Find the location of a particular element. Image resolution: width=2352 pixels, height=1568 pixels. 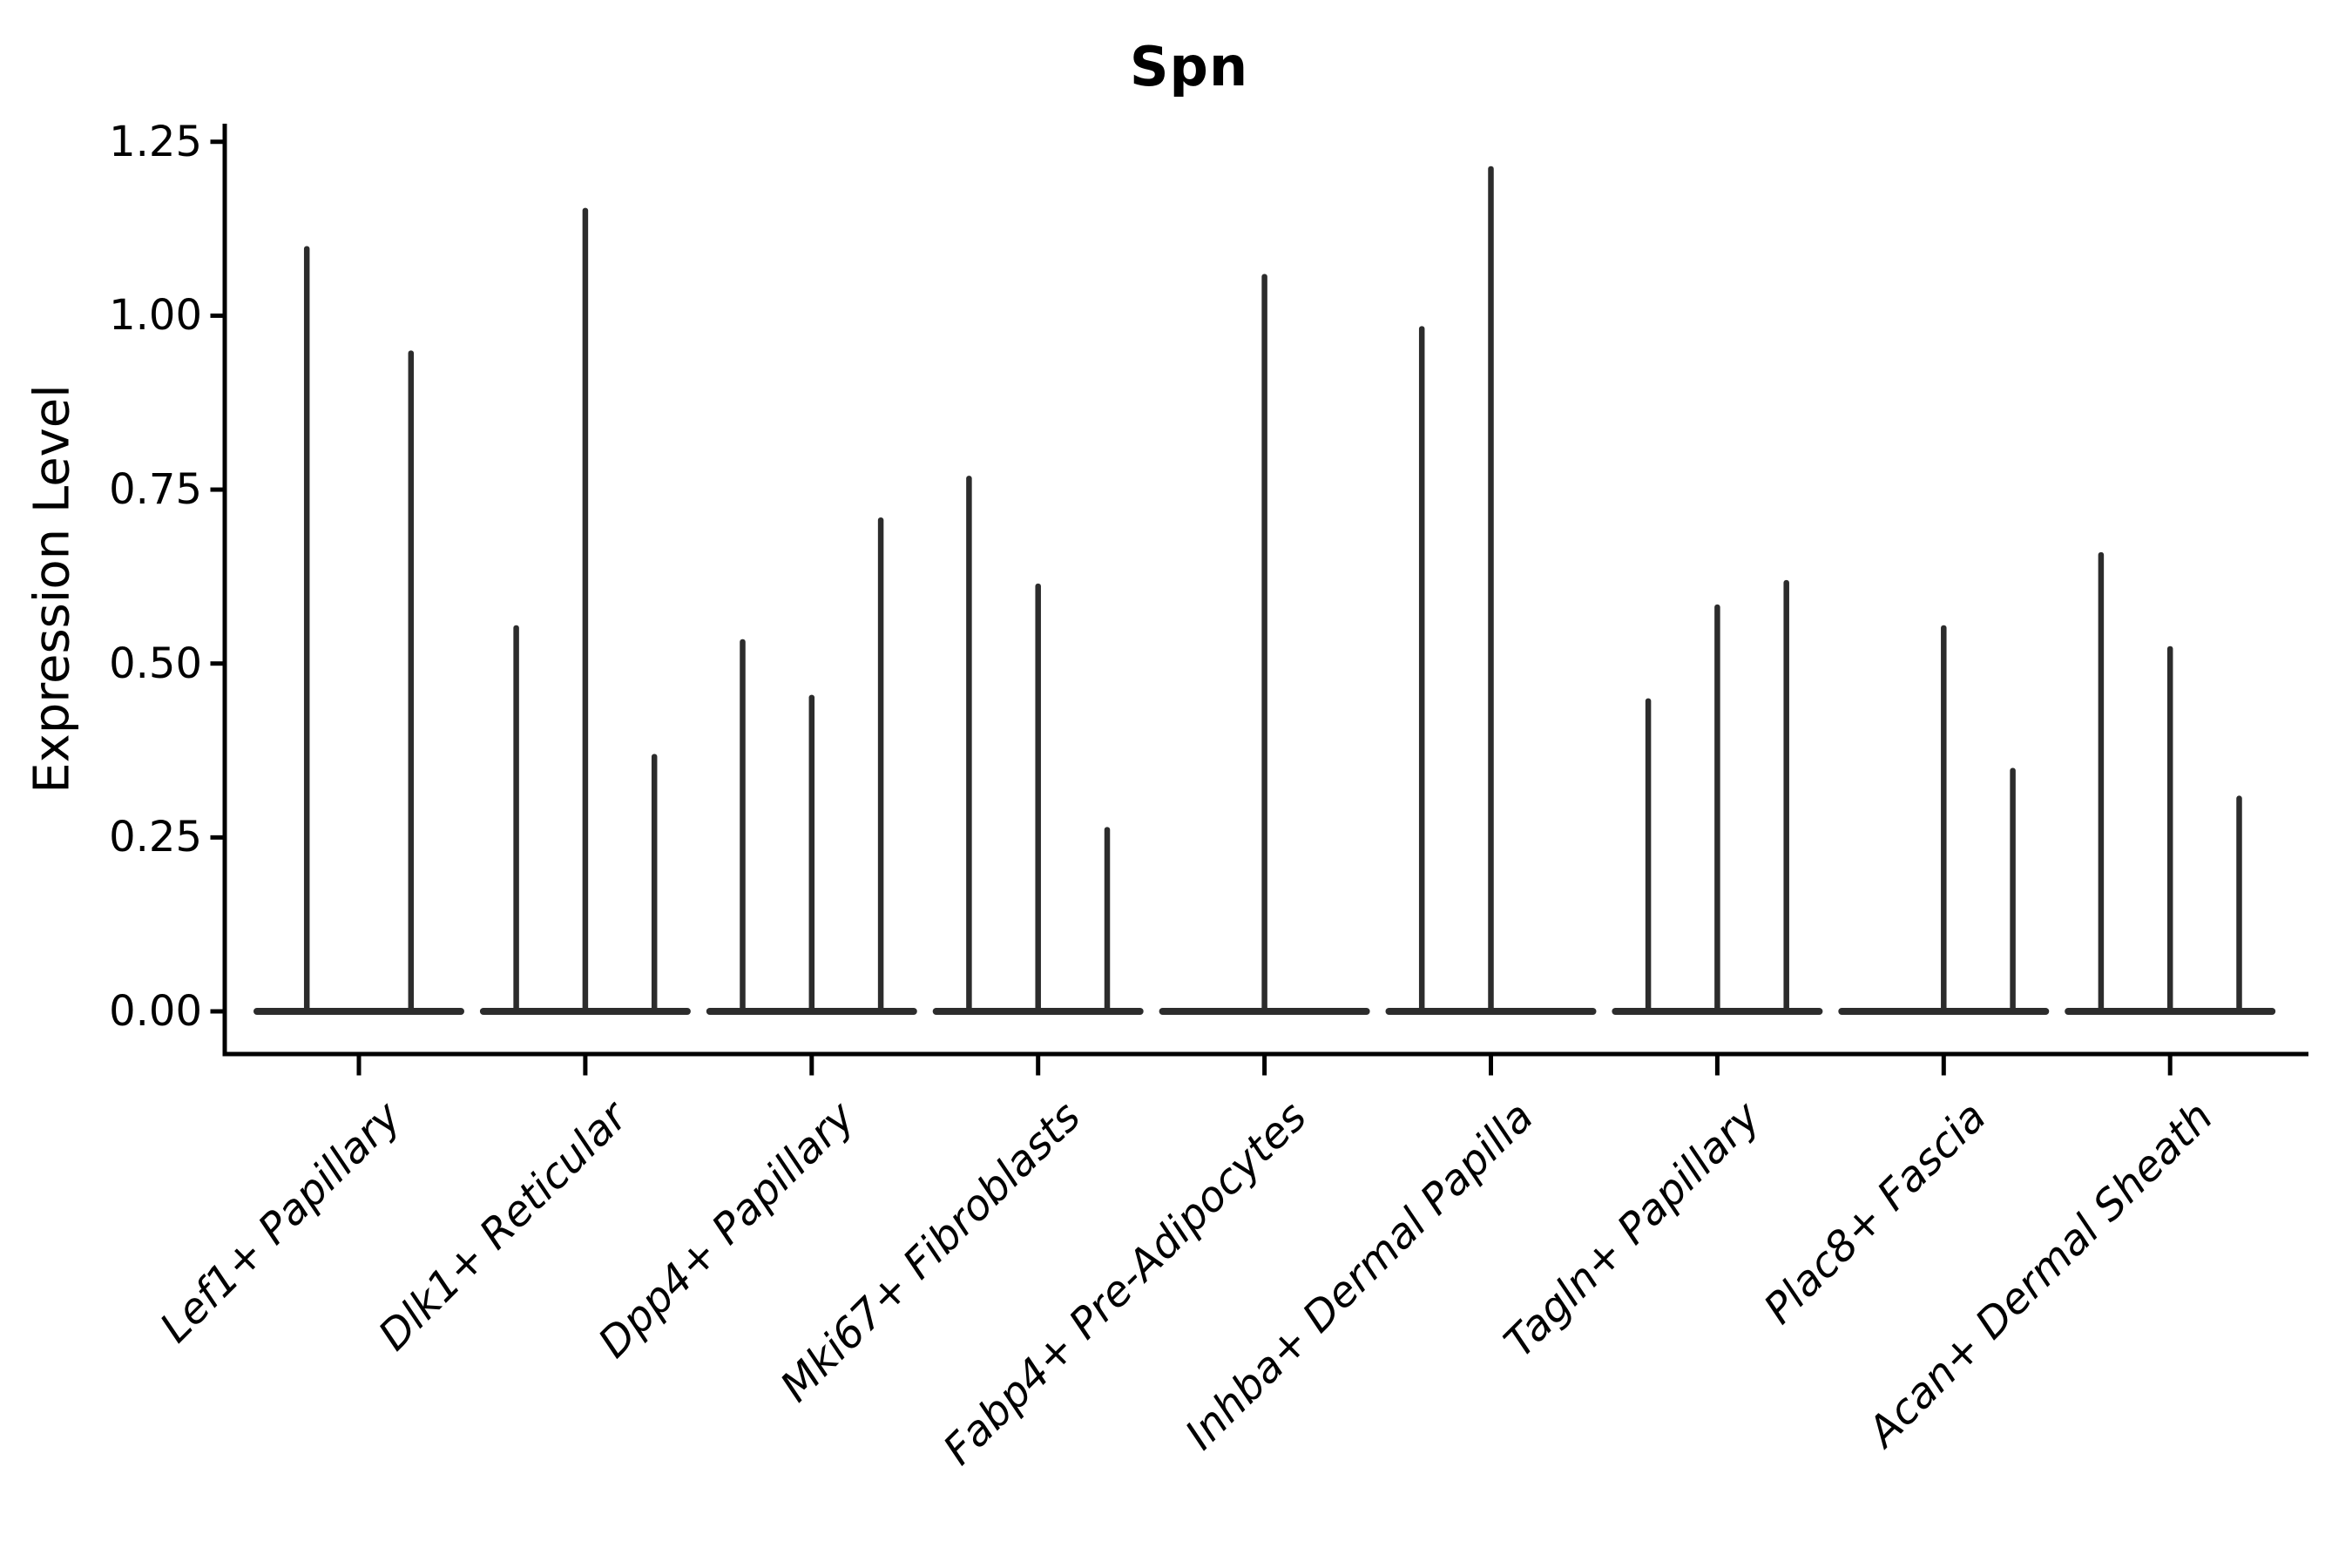

y-tick-label: 0.25 is located at coordinates (155, 837).